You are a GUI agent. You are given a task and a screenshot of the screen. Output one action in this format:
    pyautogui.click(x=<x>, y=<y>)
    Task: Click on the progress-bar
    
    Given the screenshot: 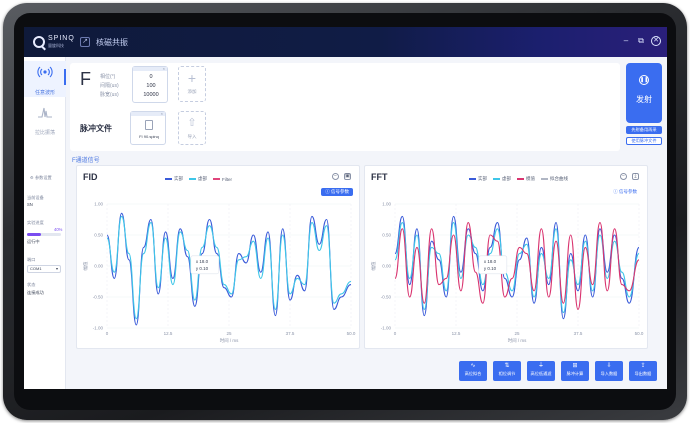 What is the action you would take?
    pyautogui.click(x=44, y=234)
    